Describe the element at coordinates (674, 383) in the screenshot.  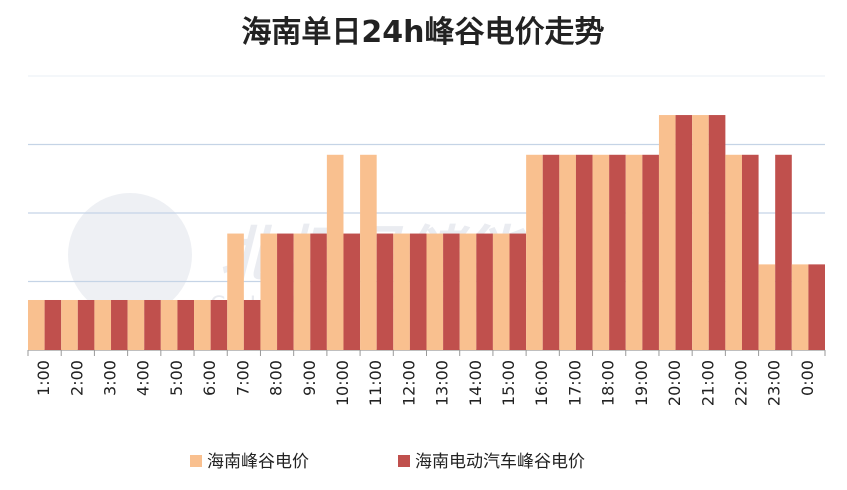
I see `x-tick-label: 20:00` at that location.